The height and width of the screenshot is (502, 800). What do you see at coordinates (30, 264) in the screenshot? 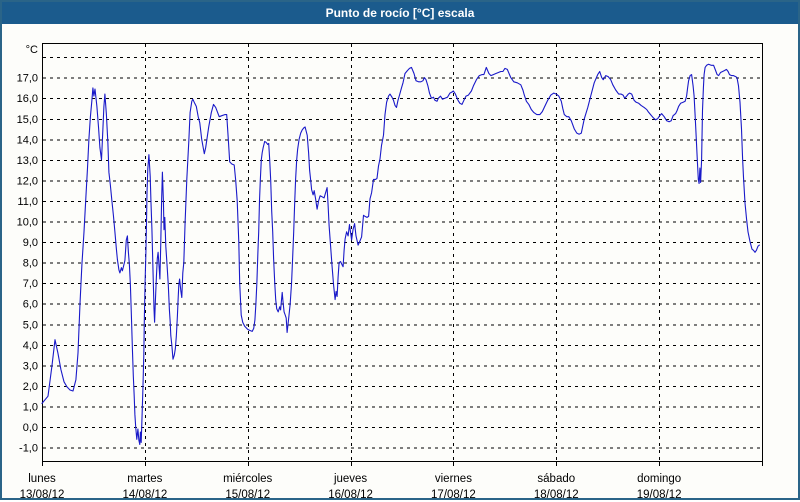
I see `y-axis-tick-label: 8,0` at bounding box center [30, 264].